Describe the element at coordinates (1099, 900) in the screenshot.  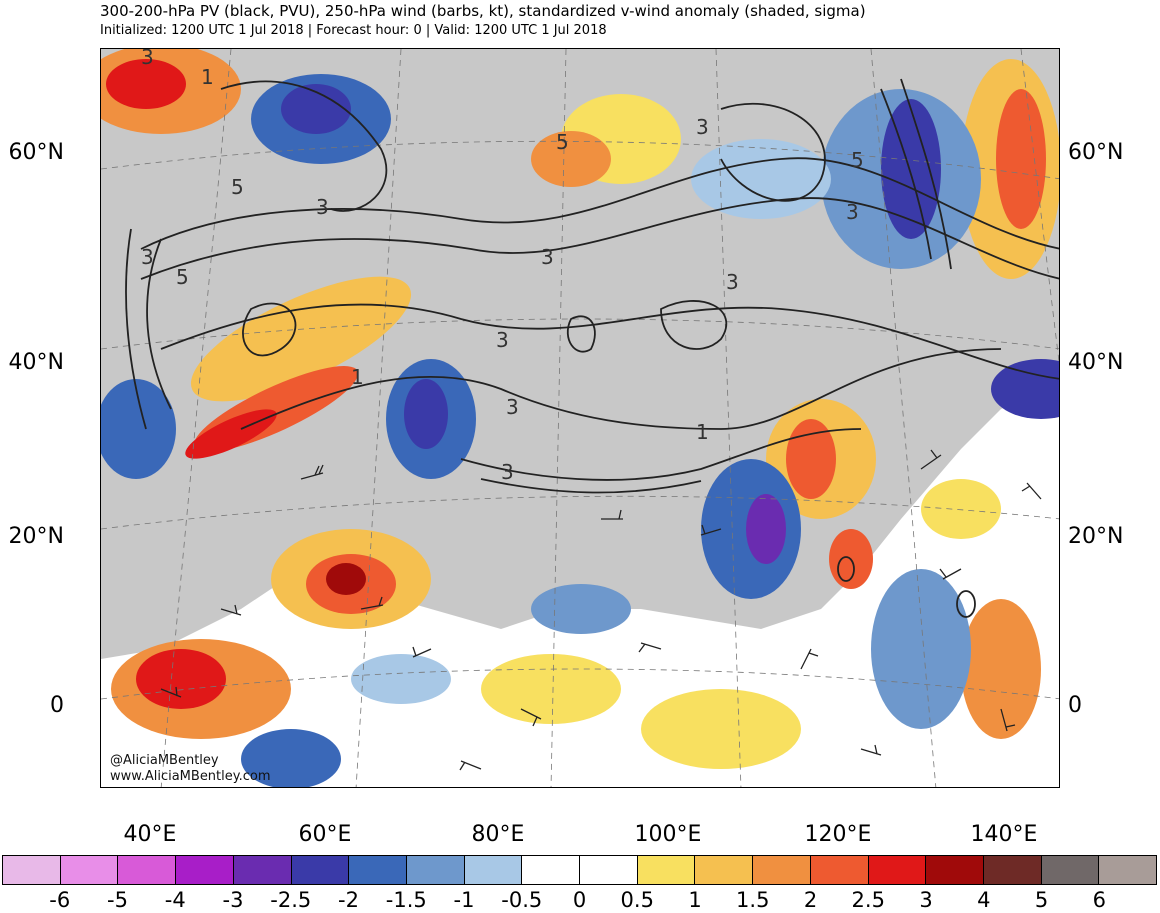
I see `colorbar-tick-label: 6` at that location.